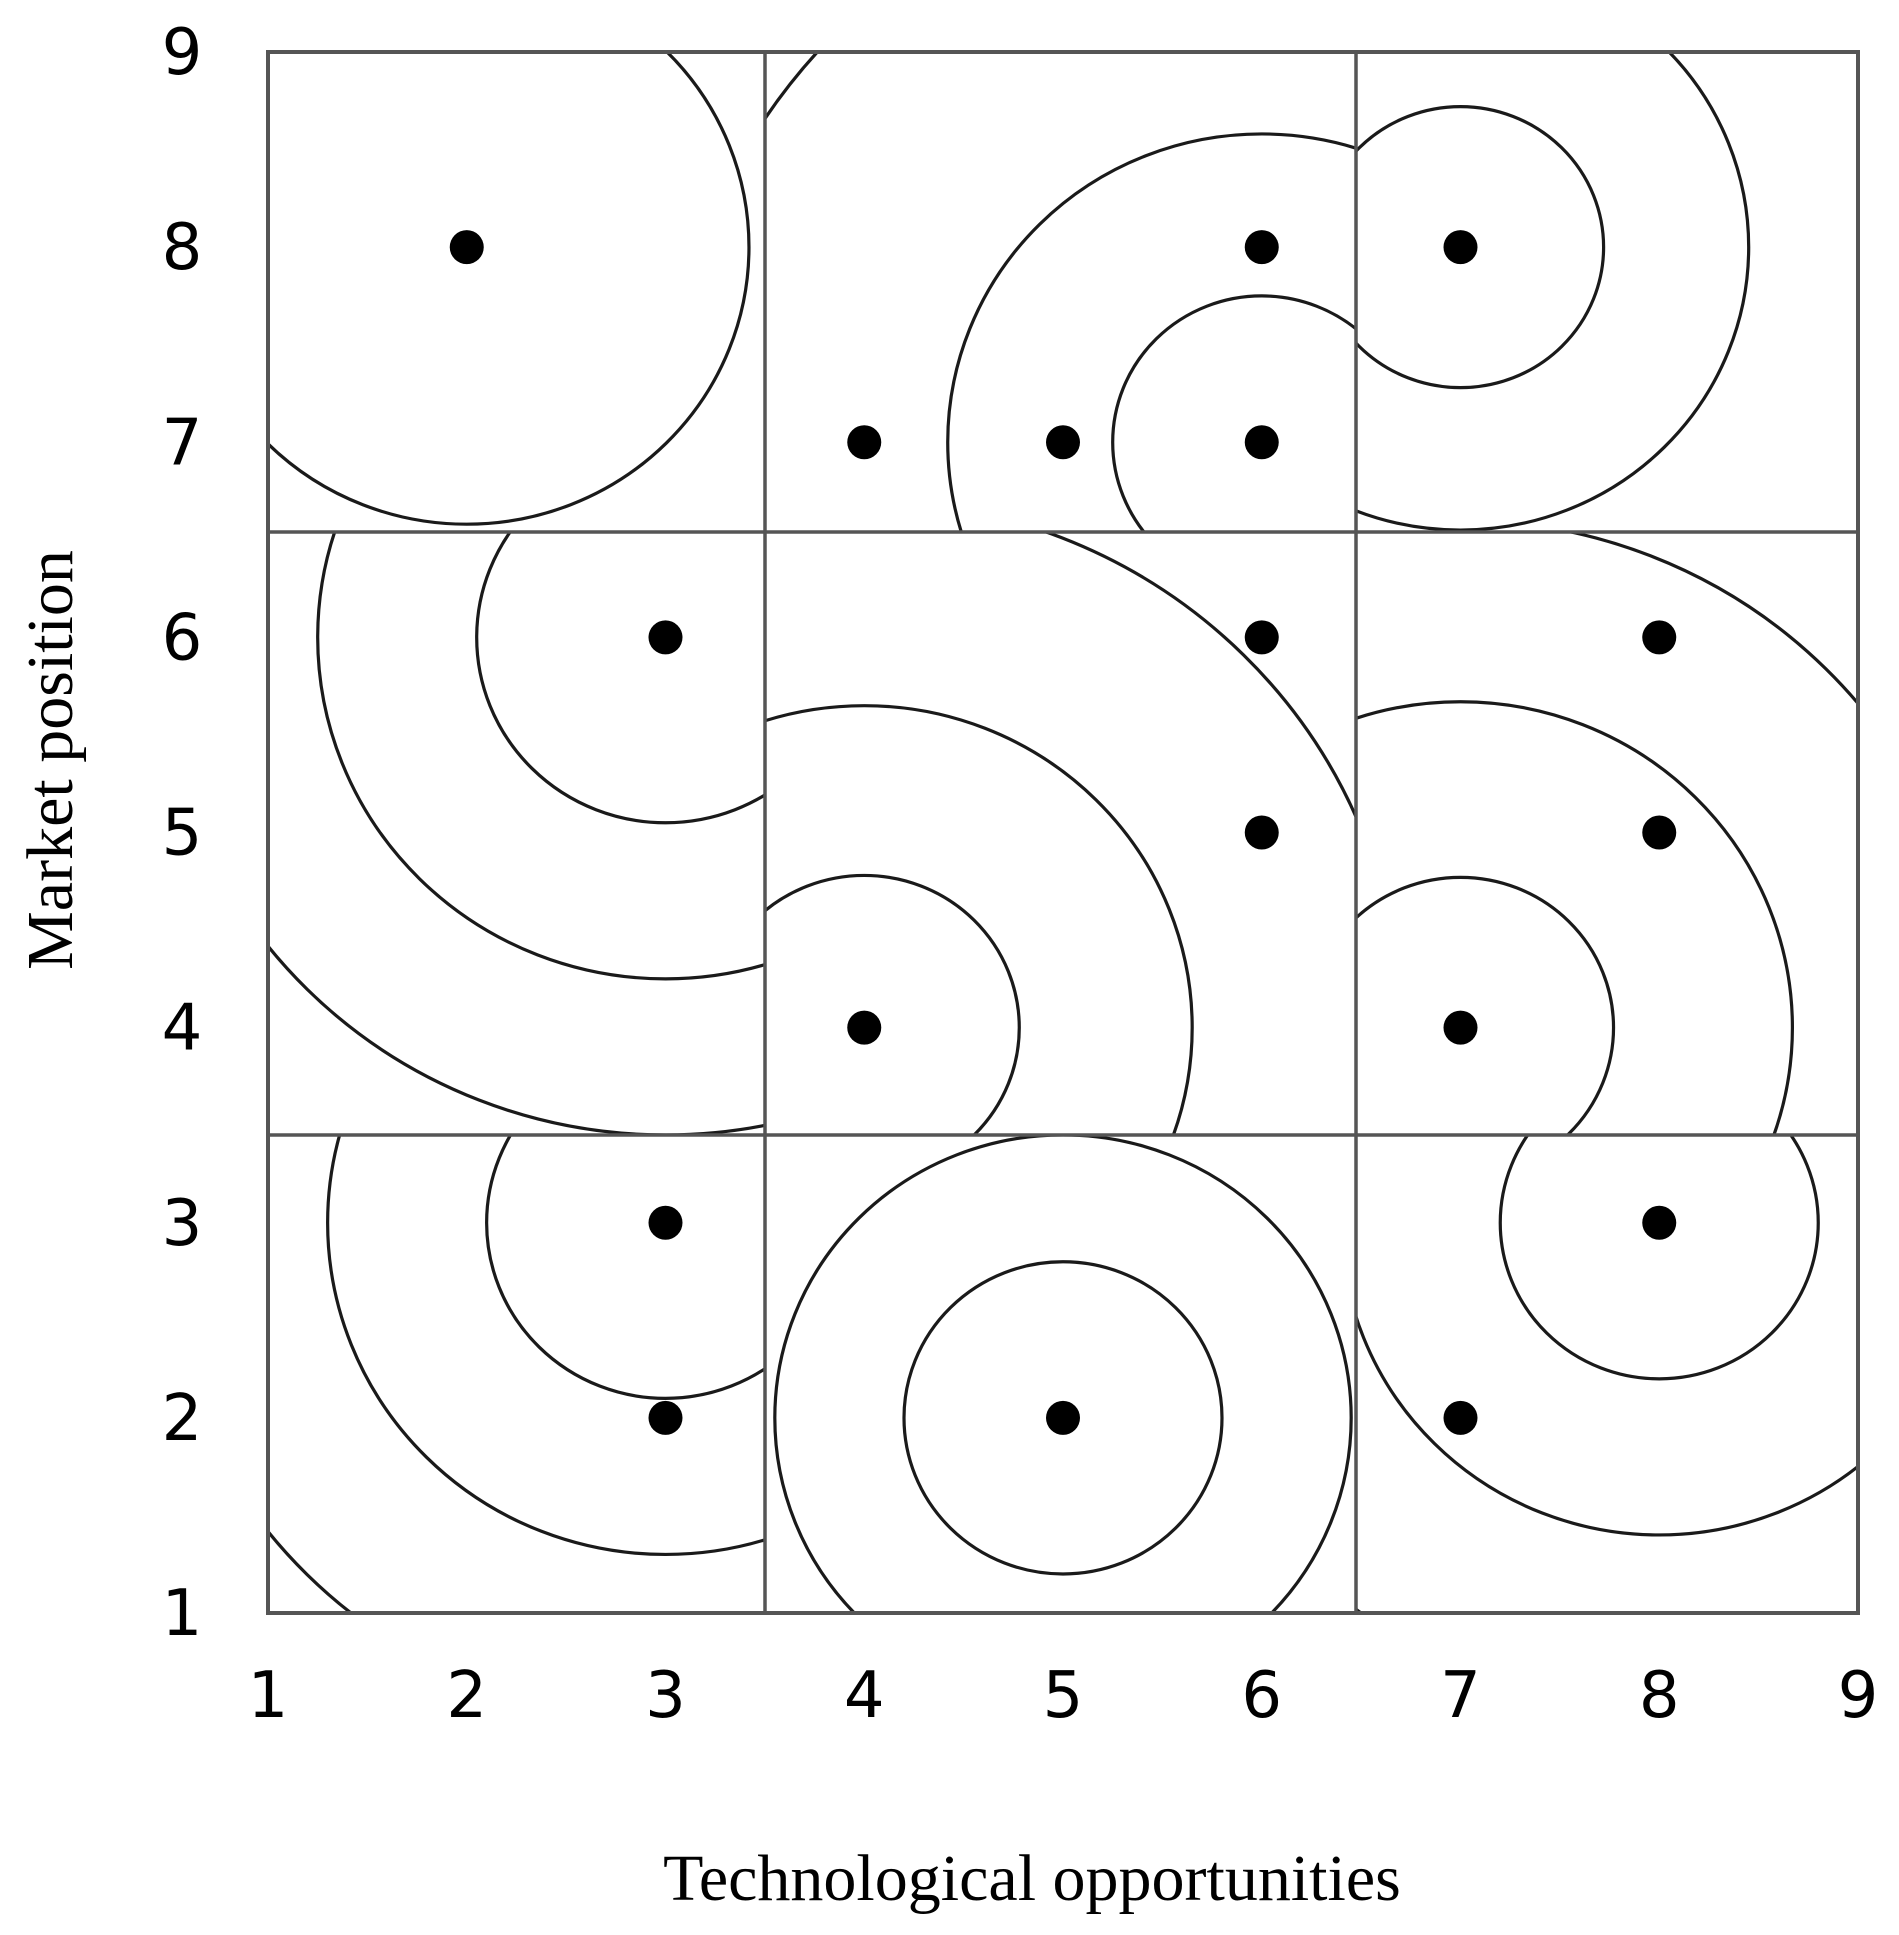 This screenshot has height=1935, width=1899. Describe the element at coordinates (182, 1224) in the screenshot. I see `y-tick-label: 3` at that location.